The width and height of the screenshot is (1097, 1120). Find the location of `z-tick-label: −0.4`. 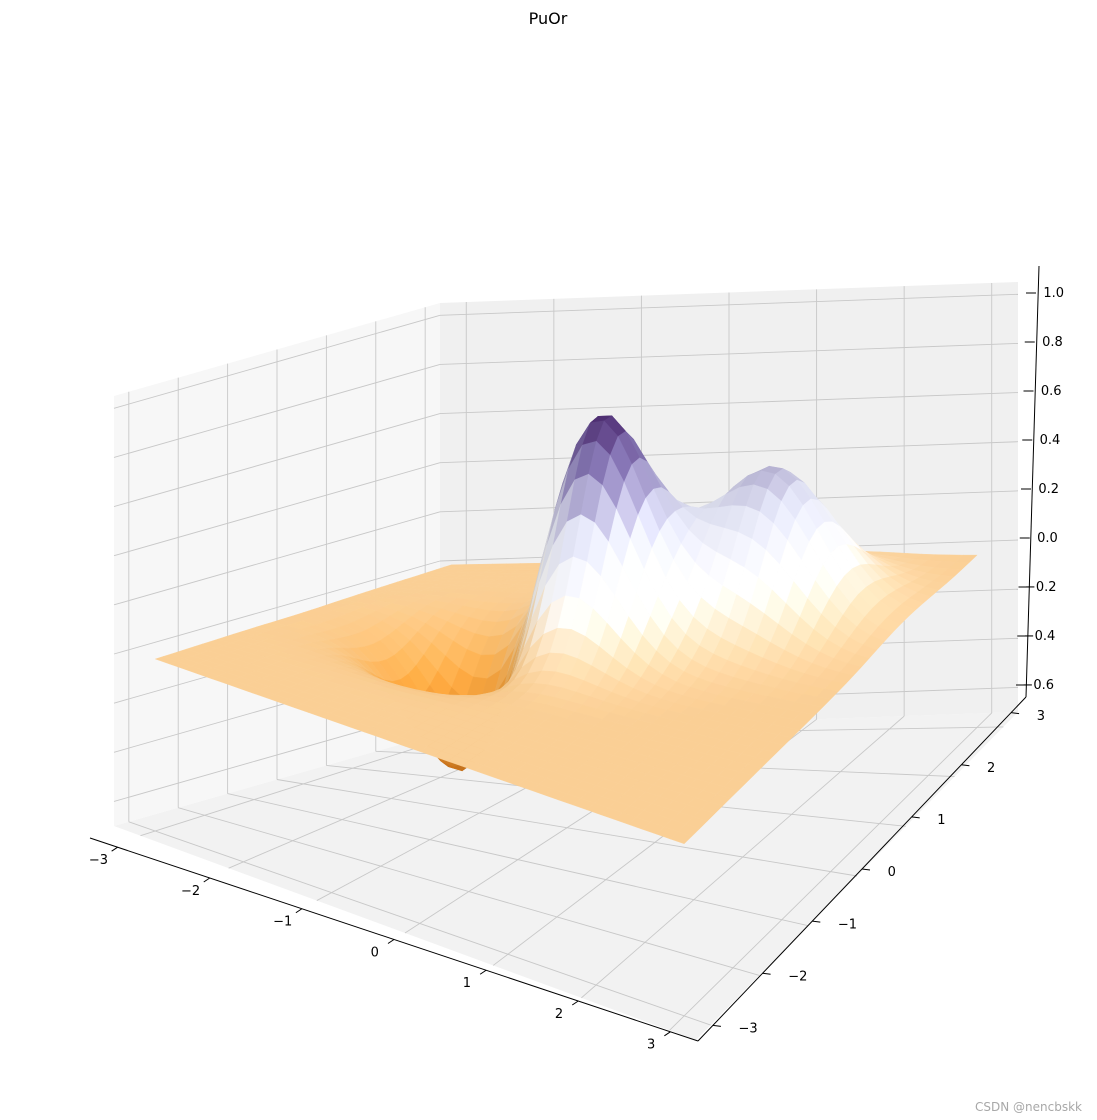

z-tick-label: −0.4 is located at coordinates (1040, 636).